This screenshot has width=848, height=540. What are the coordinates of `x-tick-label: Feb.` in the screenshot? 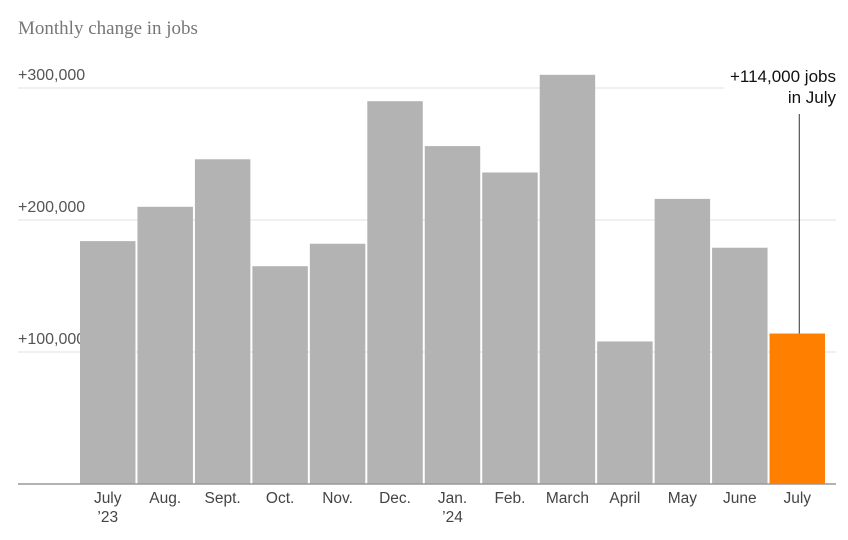 It's located at (510, 498).